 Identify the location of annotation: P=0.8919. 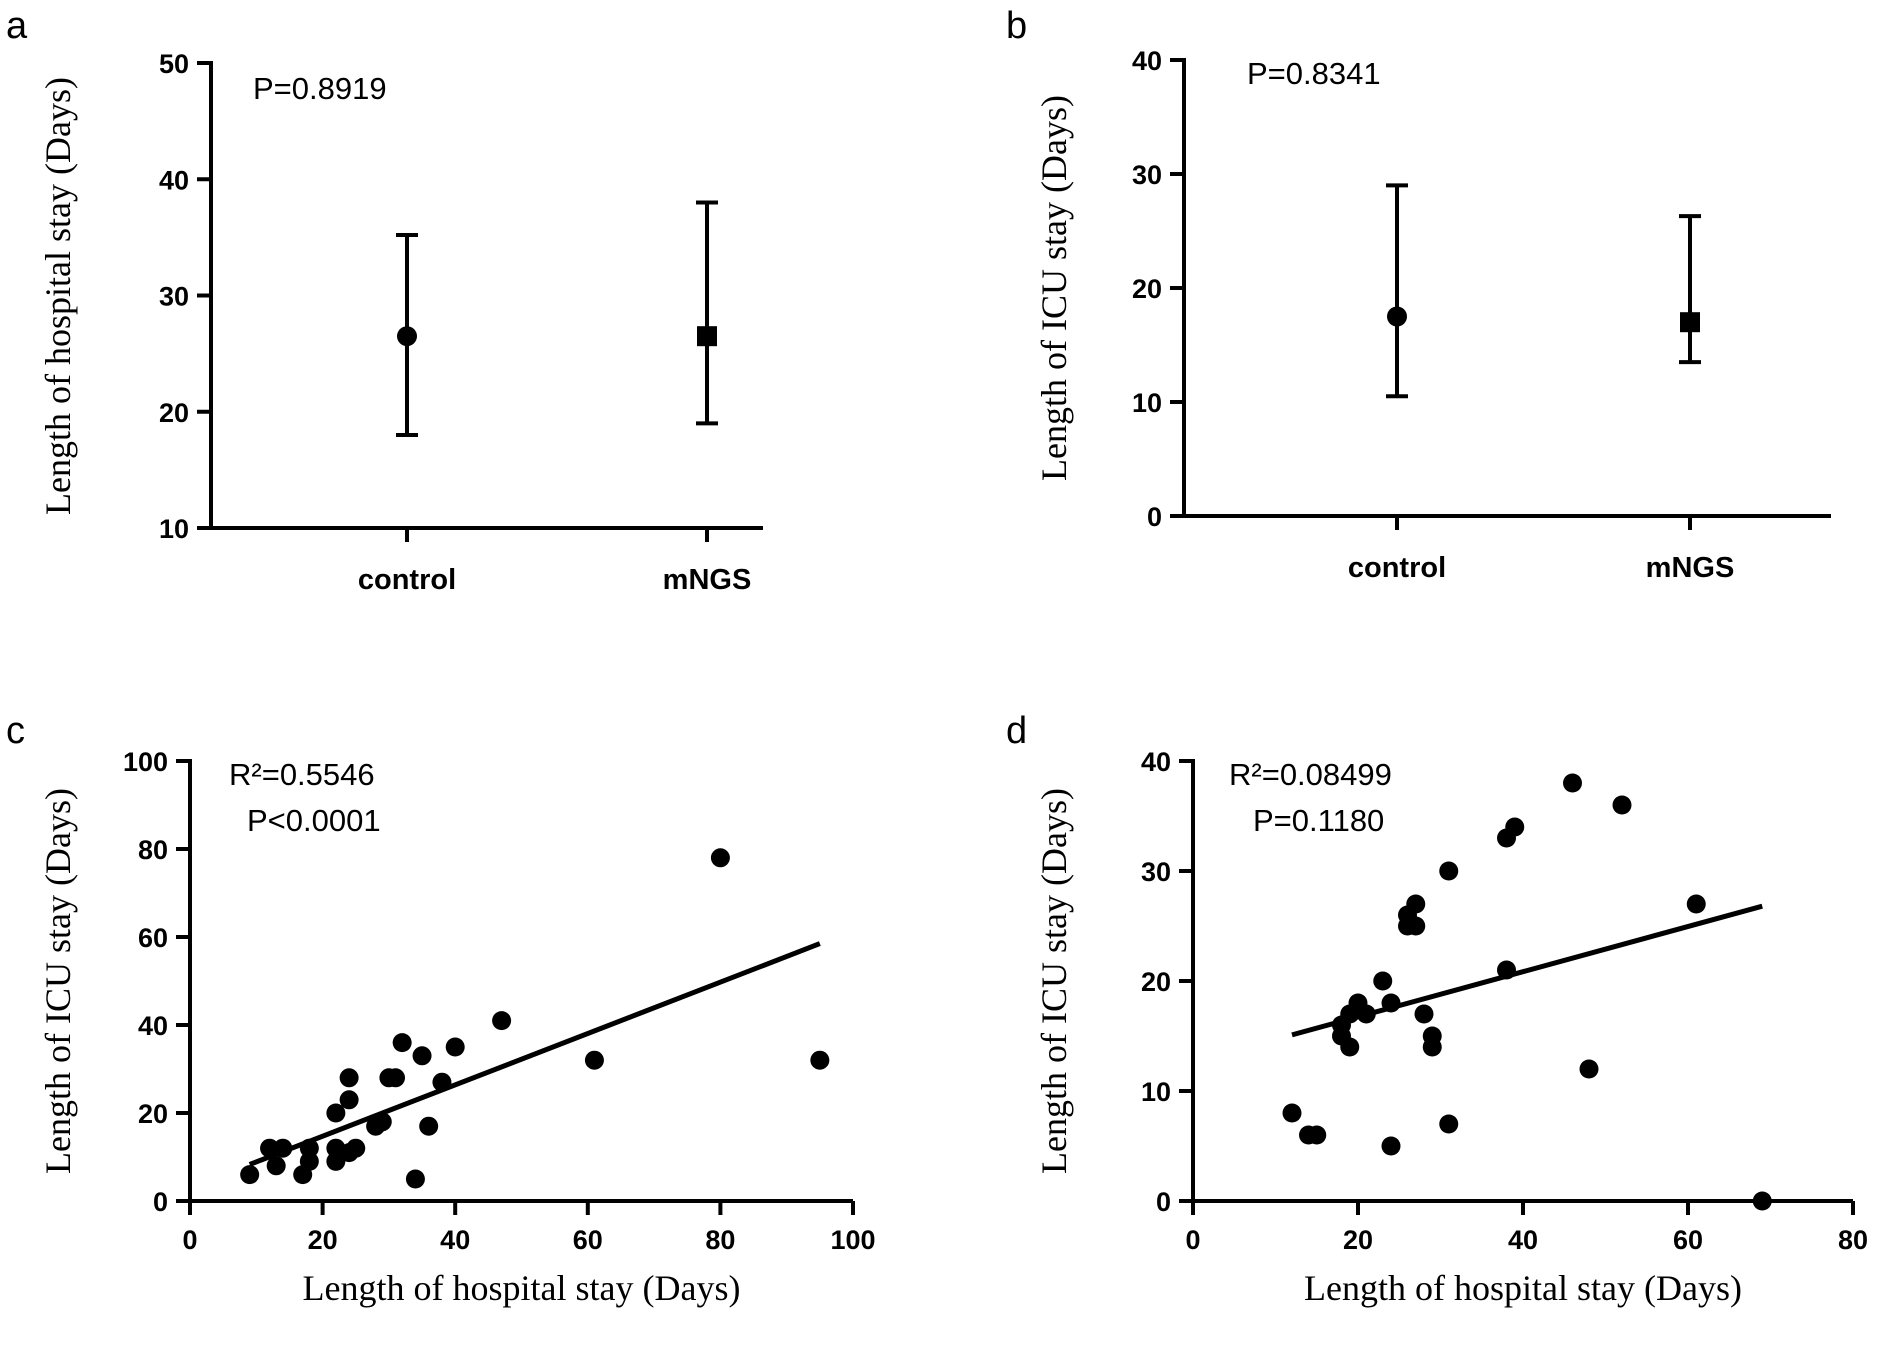
(320, 88).